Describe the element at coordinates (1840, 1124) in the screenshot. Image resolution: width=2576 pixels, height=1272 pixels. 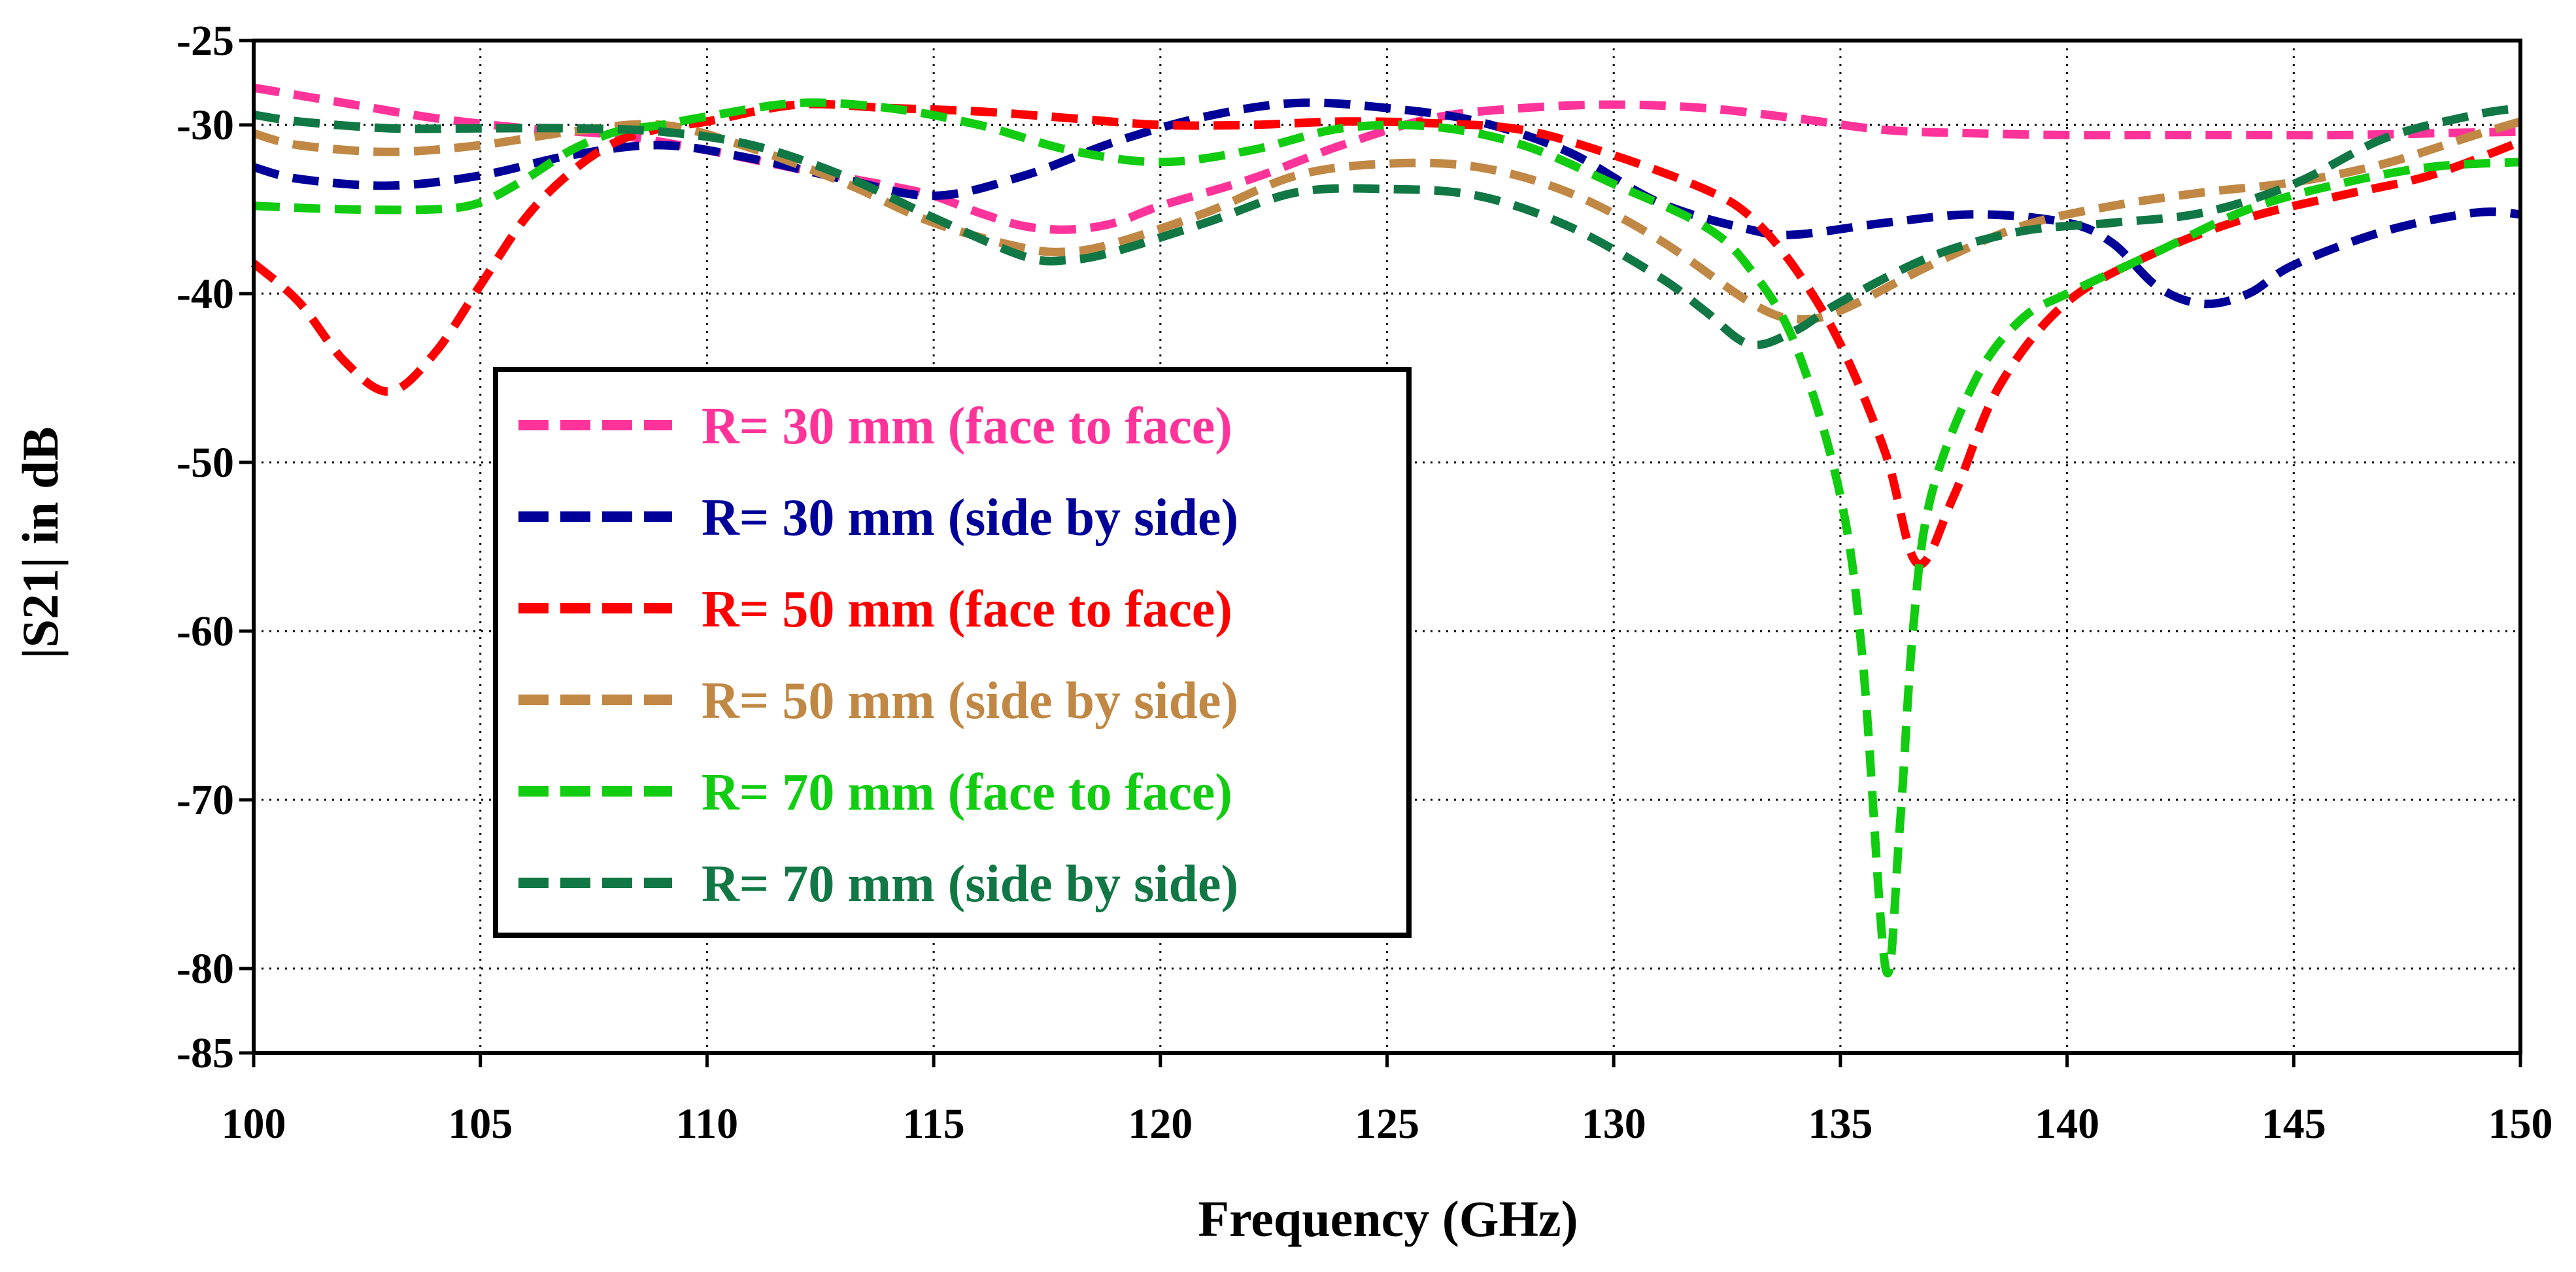
I see `x-tick-label: 135` at that location.